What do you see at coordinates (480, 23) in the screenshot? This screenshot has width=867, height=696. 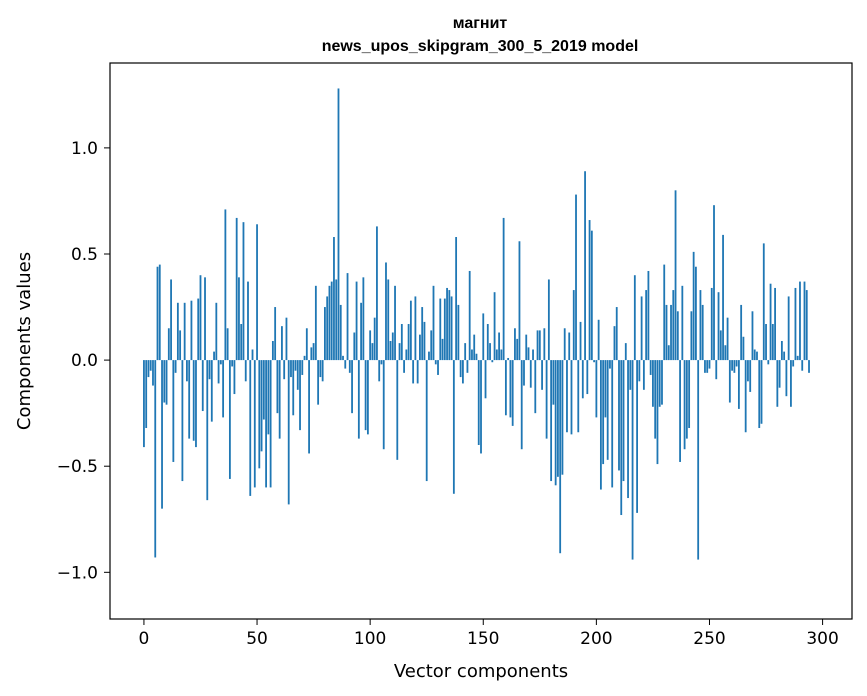 I see `chart-title-line-1: магнит` at bounding box center [480, 23].